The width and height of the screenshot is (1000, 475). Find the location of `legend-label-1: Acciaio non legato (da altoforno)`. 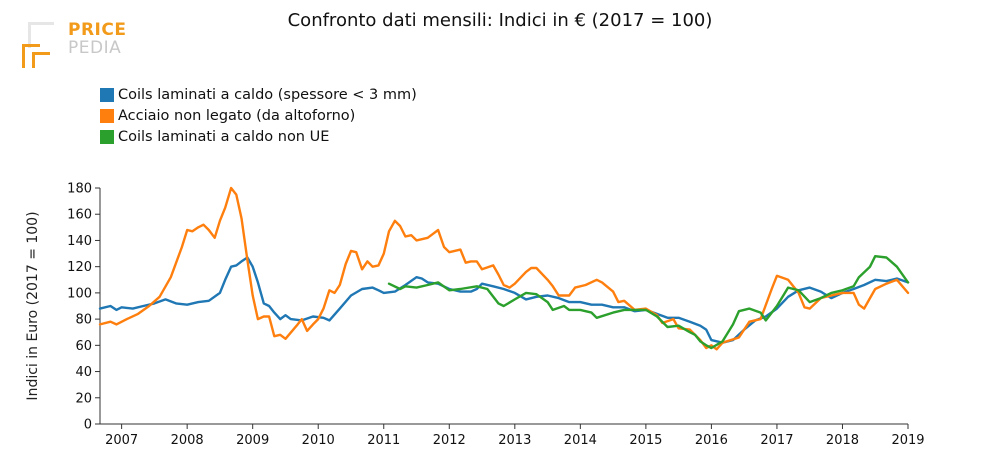

legend-label-1: Acciaio non legato (da altoforno) is located at coordinates (237, 115).